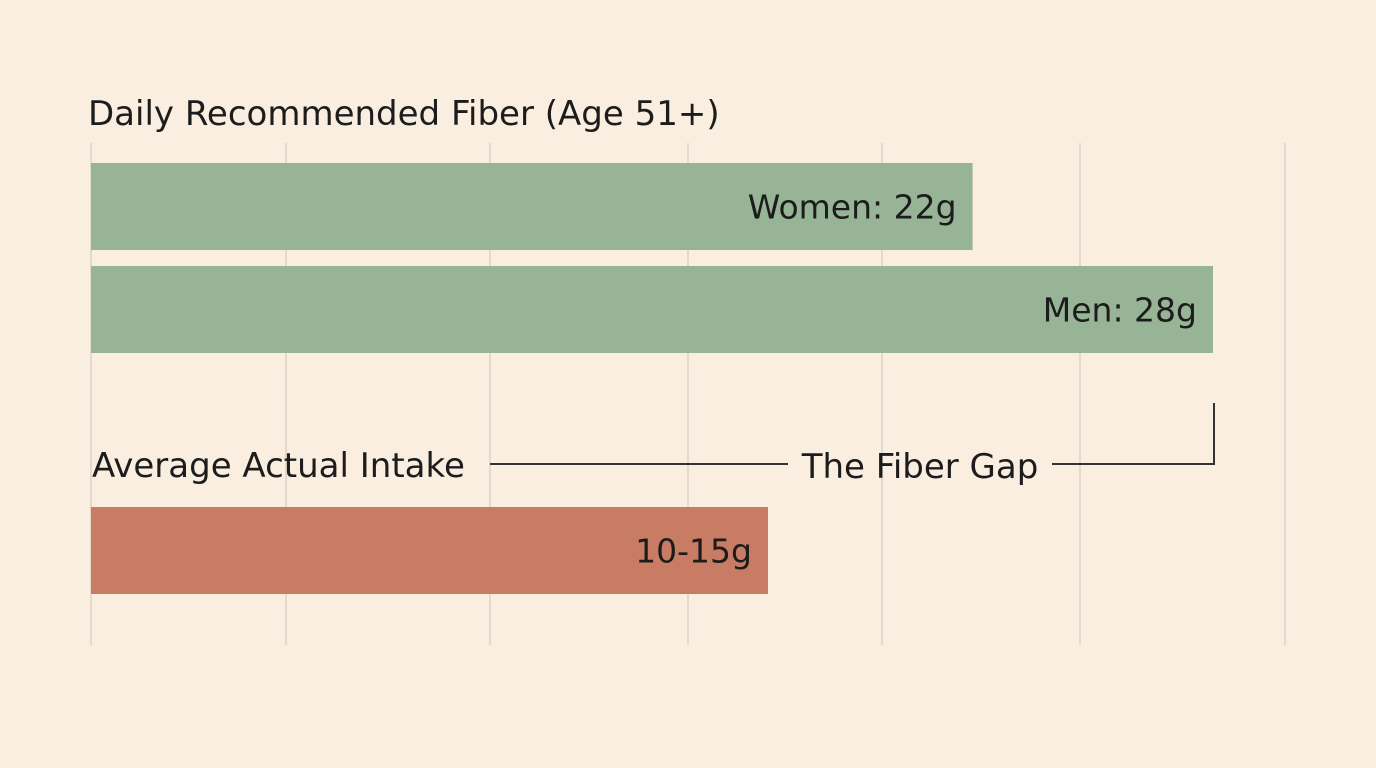 Image resolution: width=1376 pixels, height=768 pixels. What do you see at coordinates (1133, 434) in the screenshot?
I see `gap-bracket-right` at bounding box center [1133, 434].